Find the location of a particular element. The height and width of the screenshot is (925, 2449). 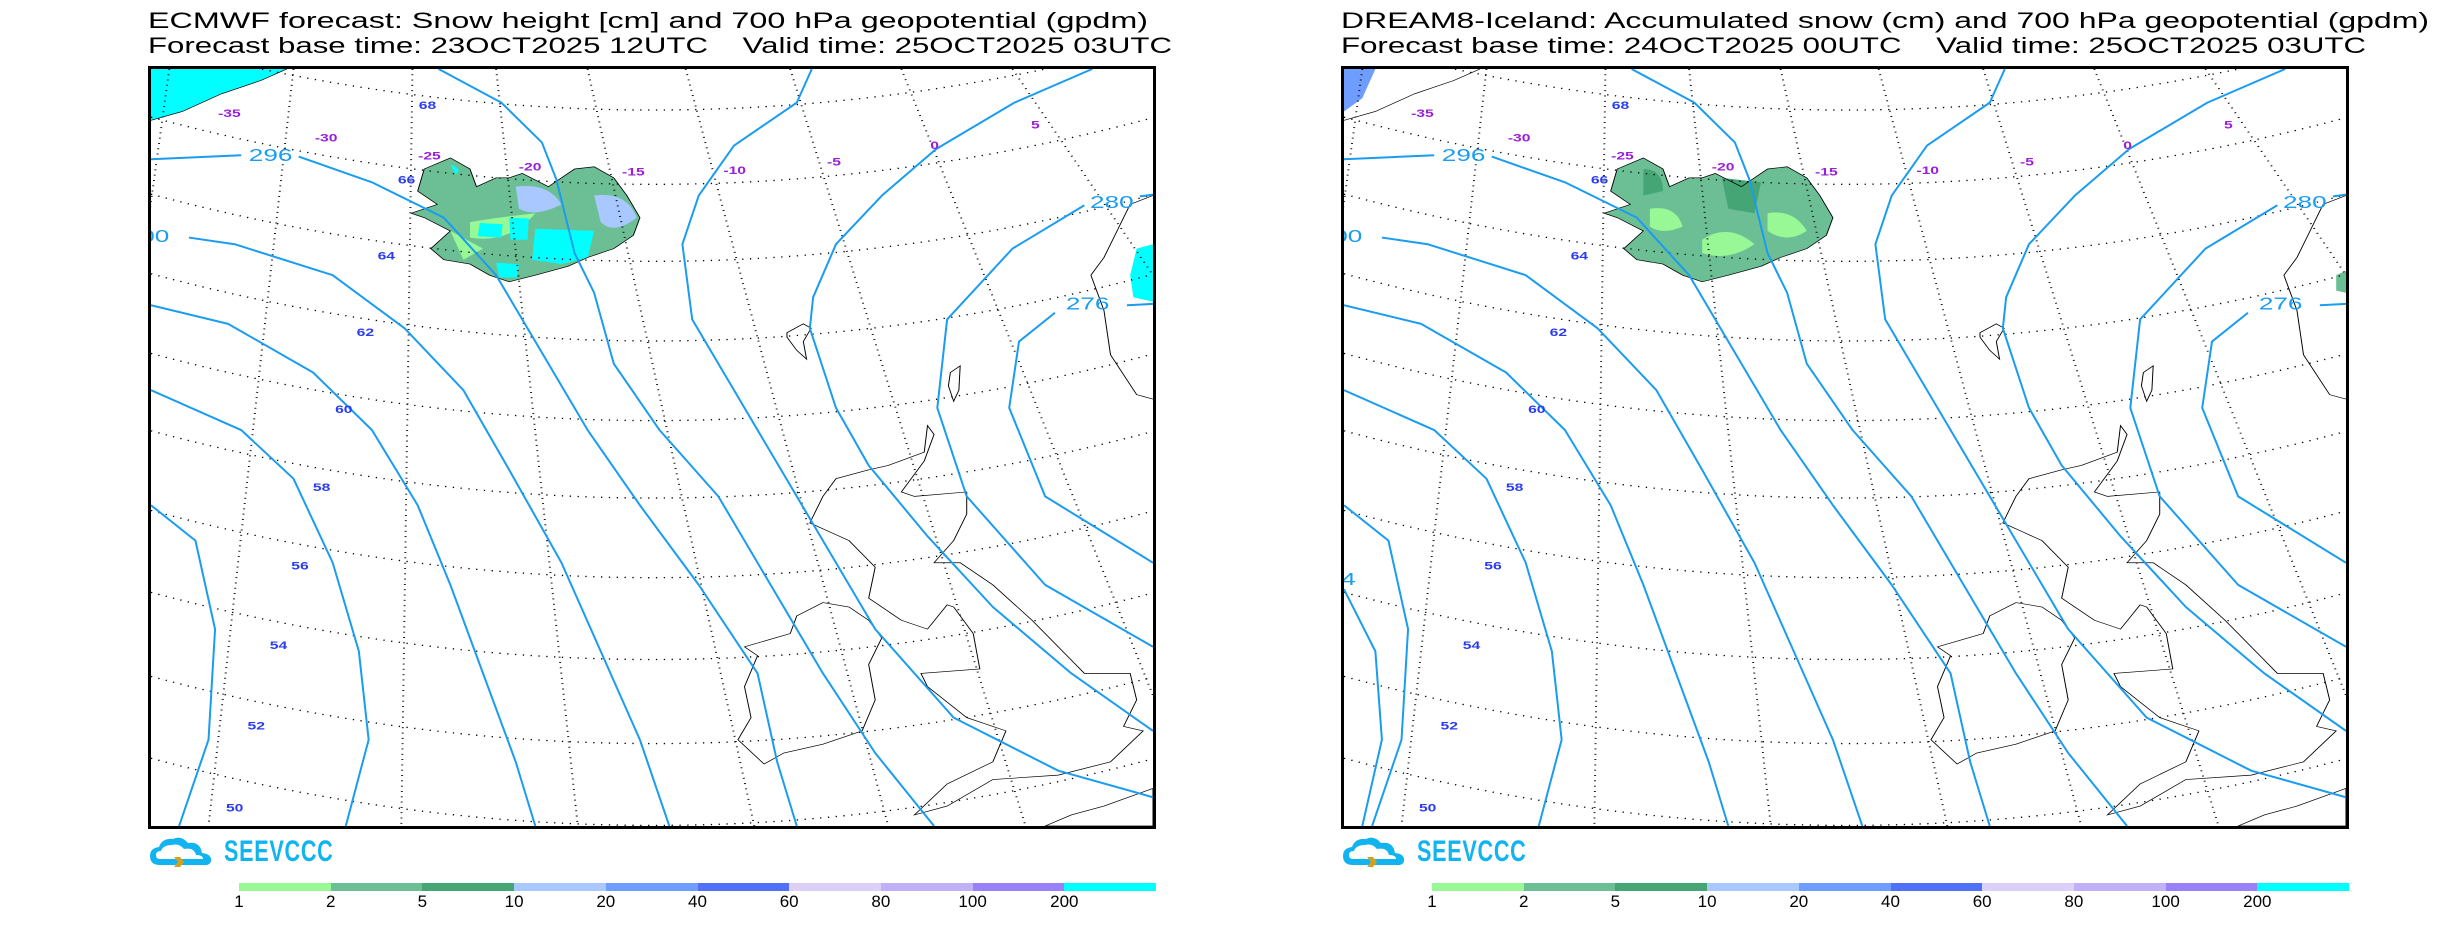

colorbar is located at coordinates (1891, 887).